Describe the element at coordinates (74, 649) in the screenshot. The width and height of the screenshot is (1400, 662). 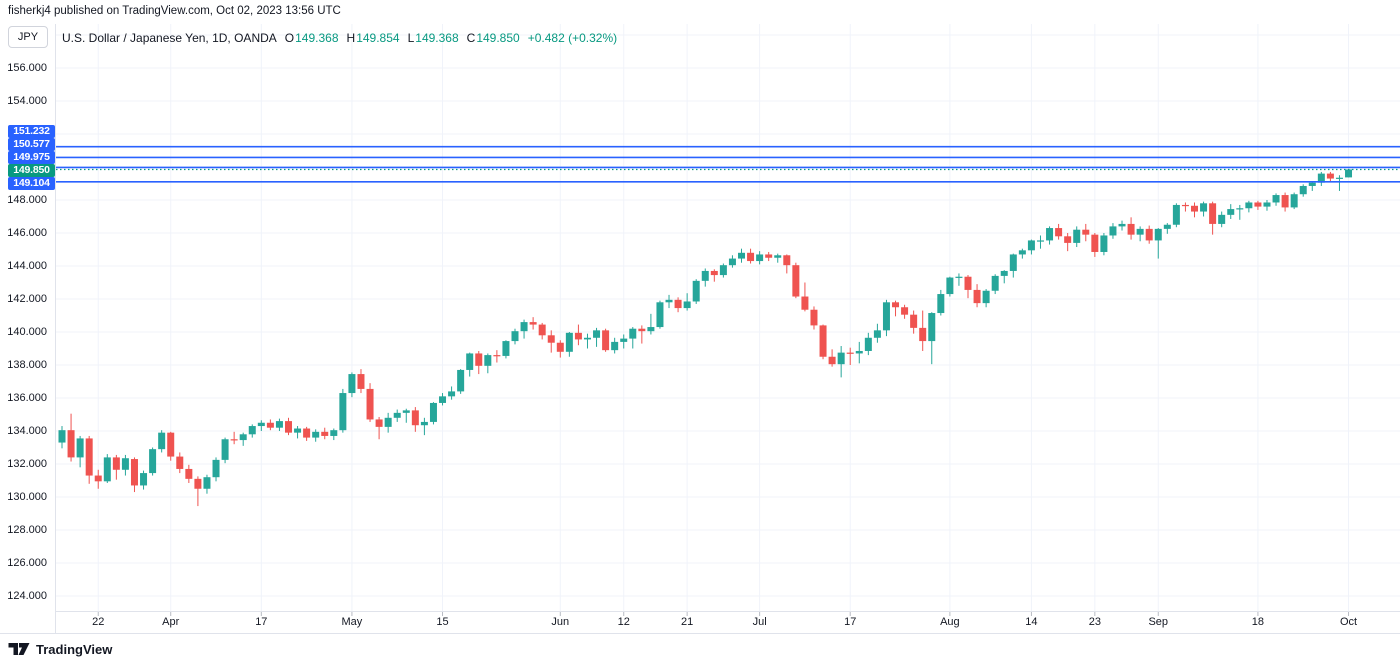
I see `tradingview-logo-text: TradingView` at that location.